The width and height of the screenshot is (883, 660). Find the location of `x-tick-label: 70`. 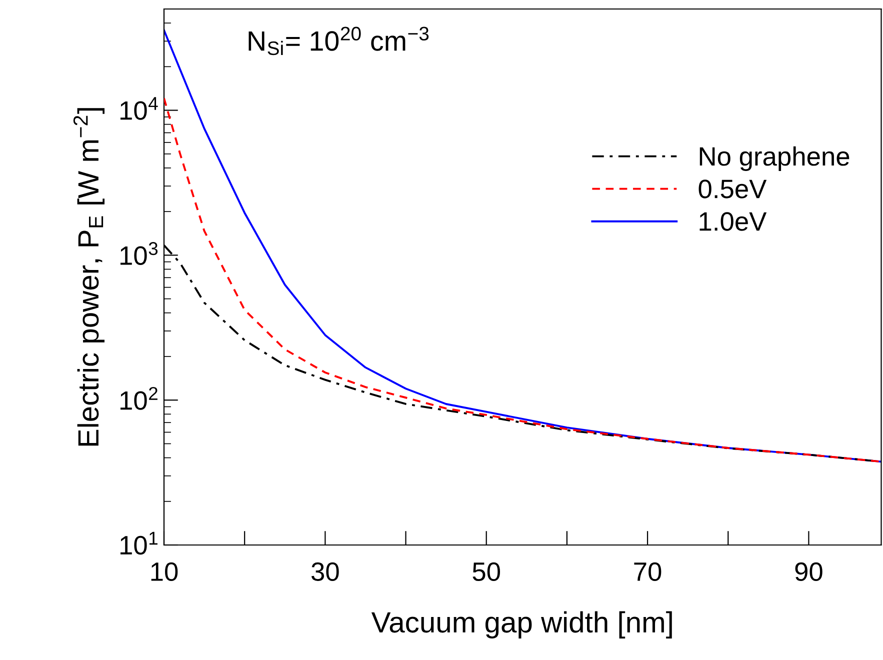

x-tick-label: 70 is located at coordinates (648, 572).